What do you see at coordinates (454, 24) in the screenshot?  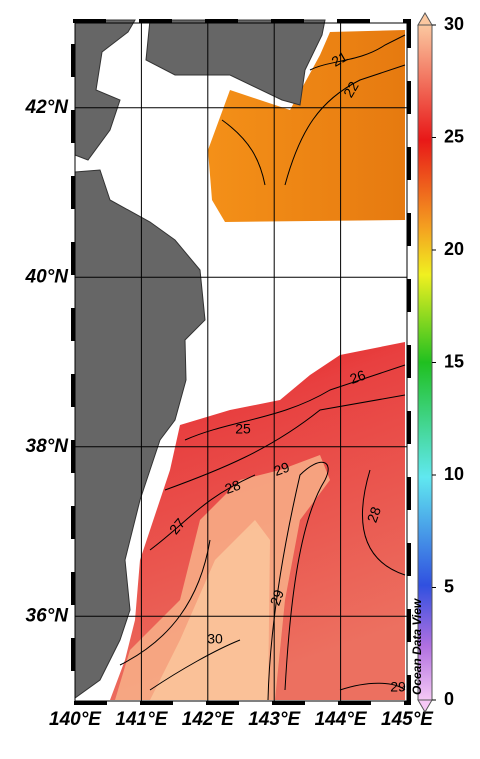 I see `colorbar-tick-label: 30` at bounding box center [454, 24].